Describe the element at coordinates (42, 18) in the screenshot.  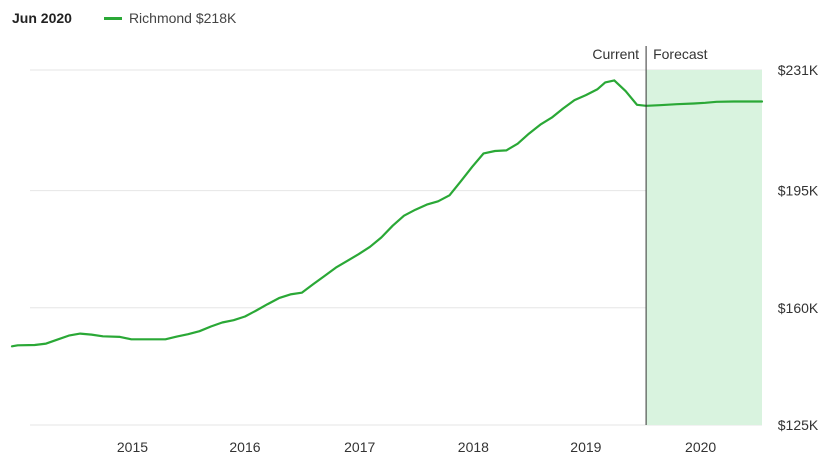
I see `hover-date-label: Jun 2020` at that location.